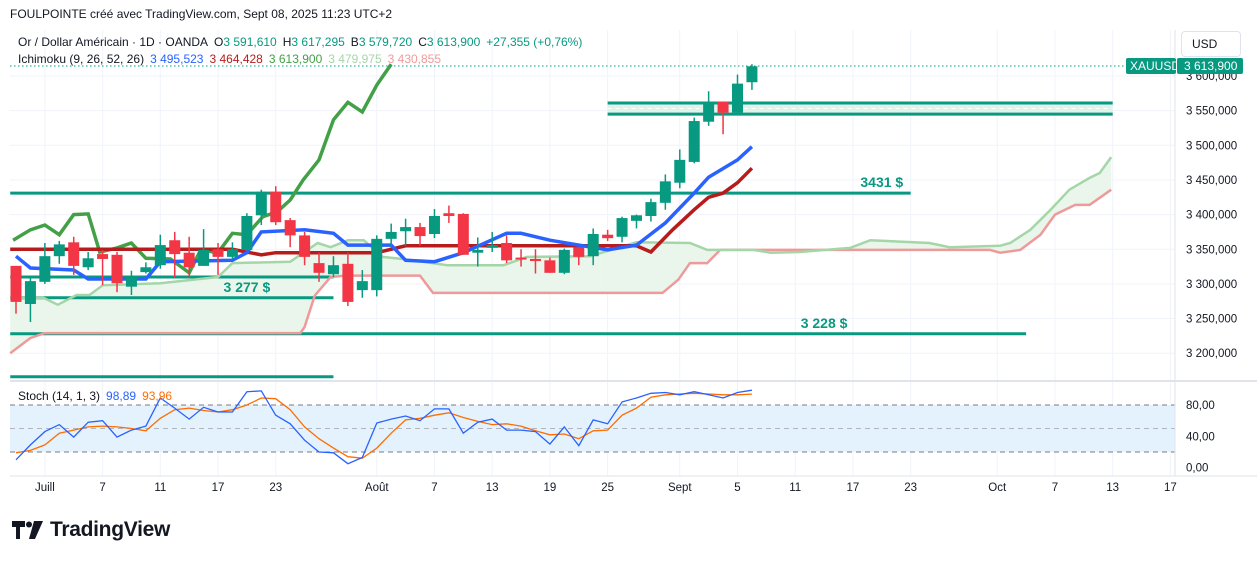 This screenshot has width=1257, height=561. Describe the element at coordinates (383, 425) in the screenshot. I see `stoch-d-line` at that location.